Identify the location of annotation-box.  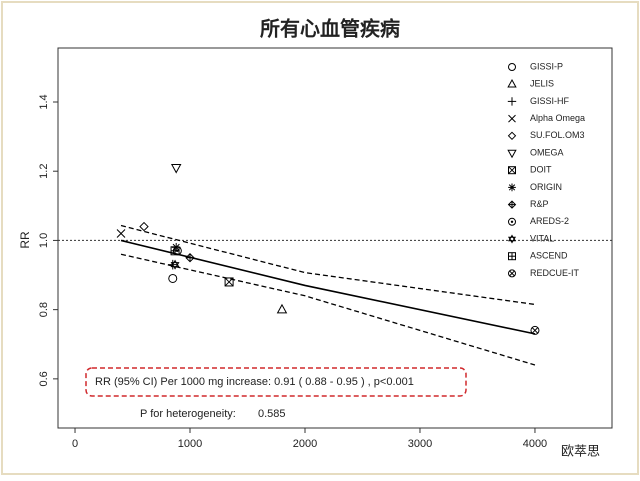
(276, 382).